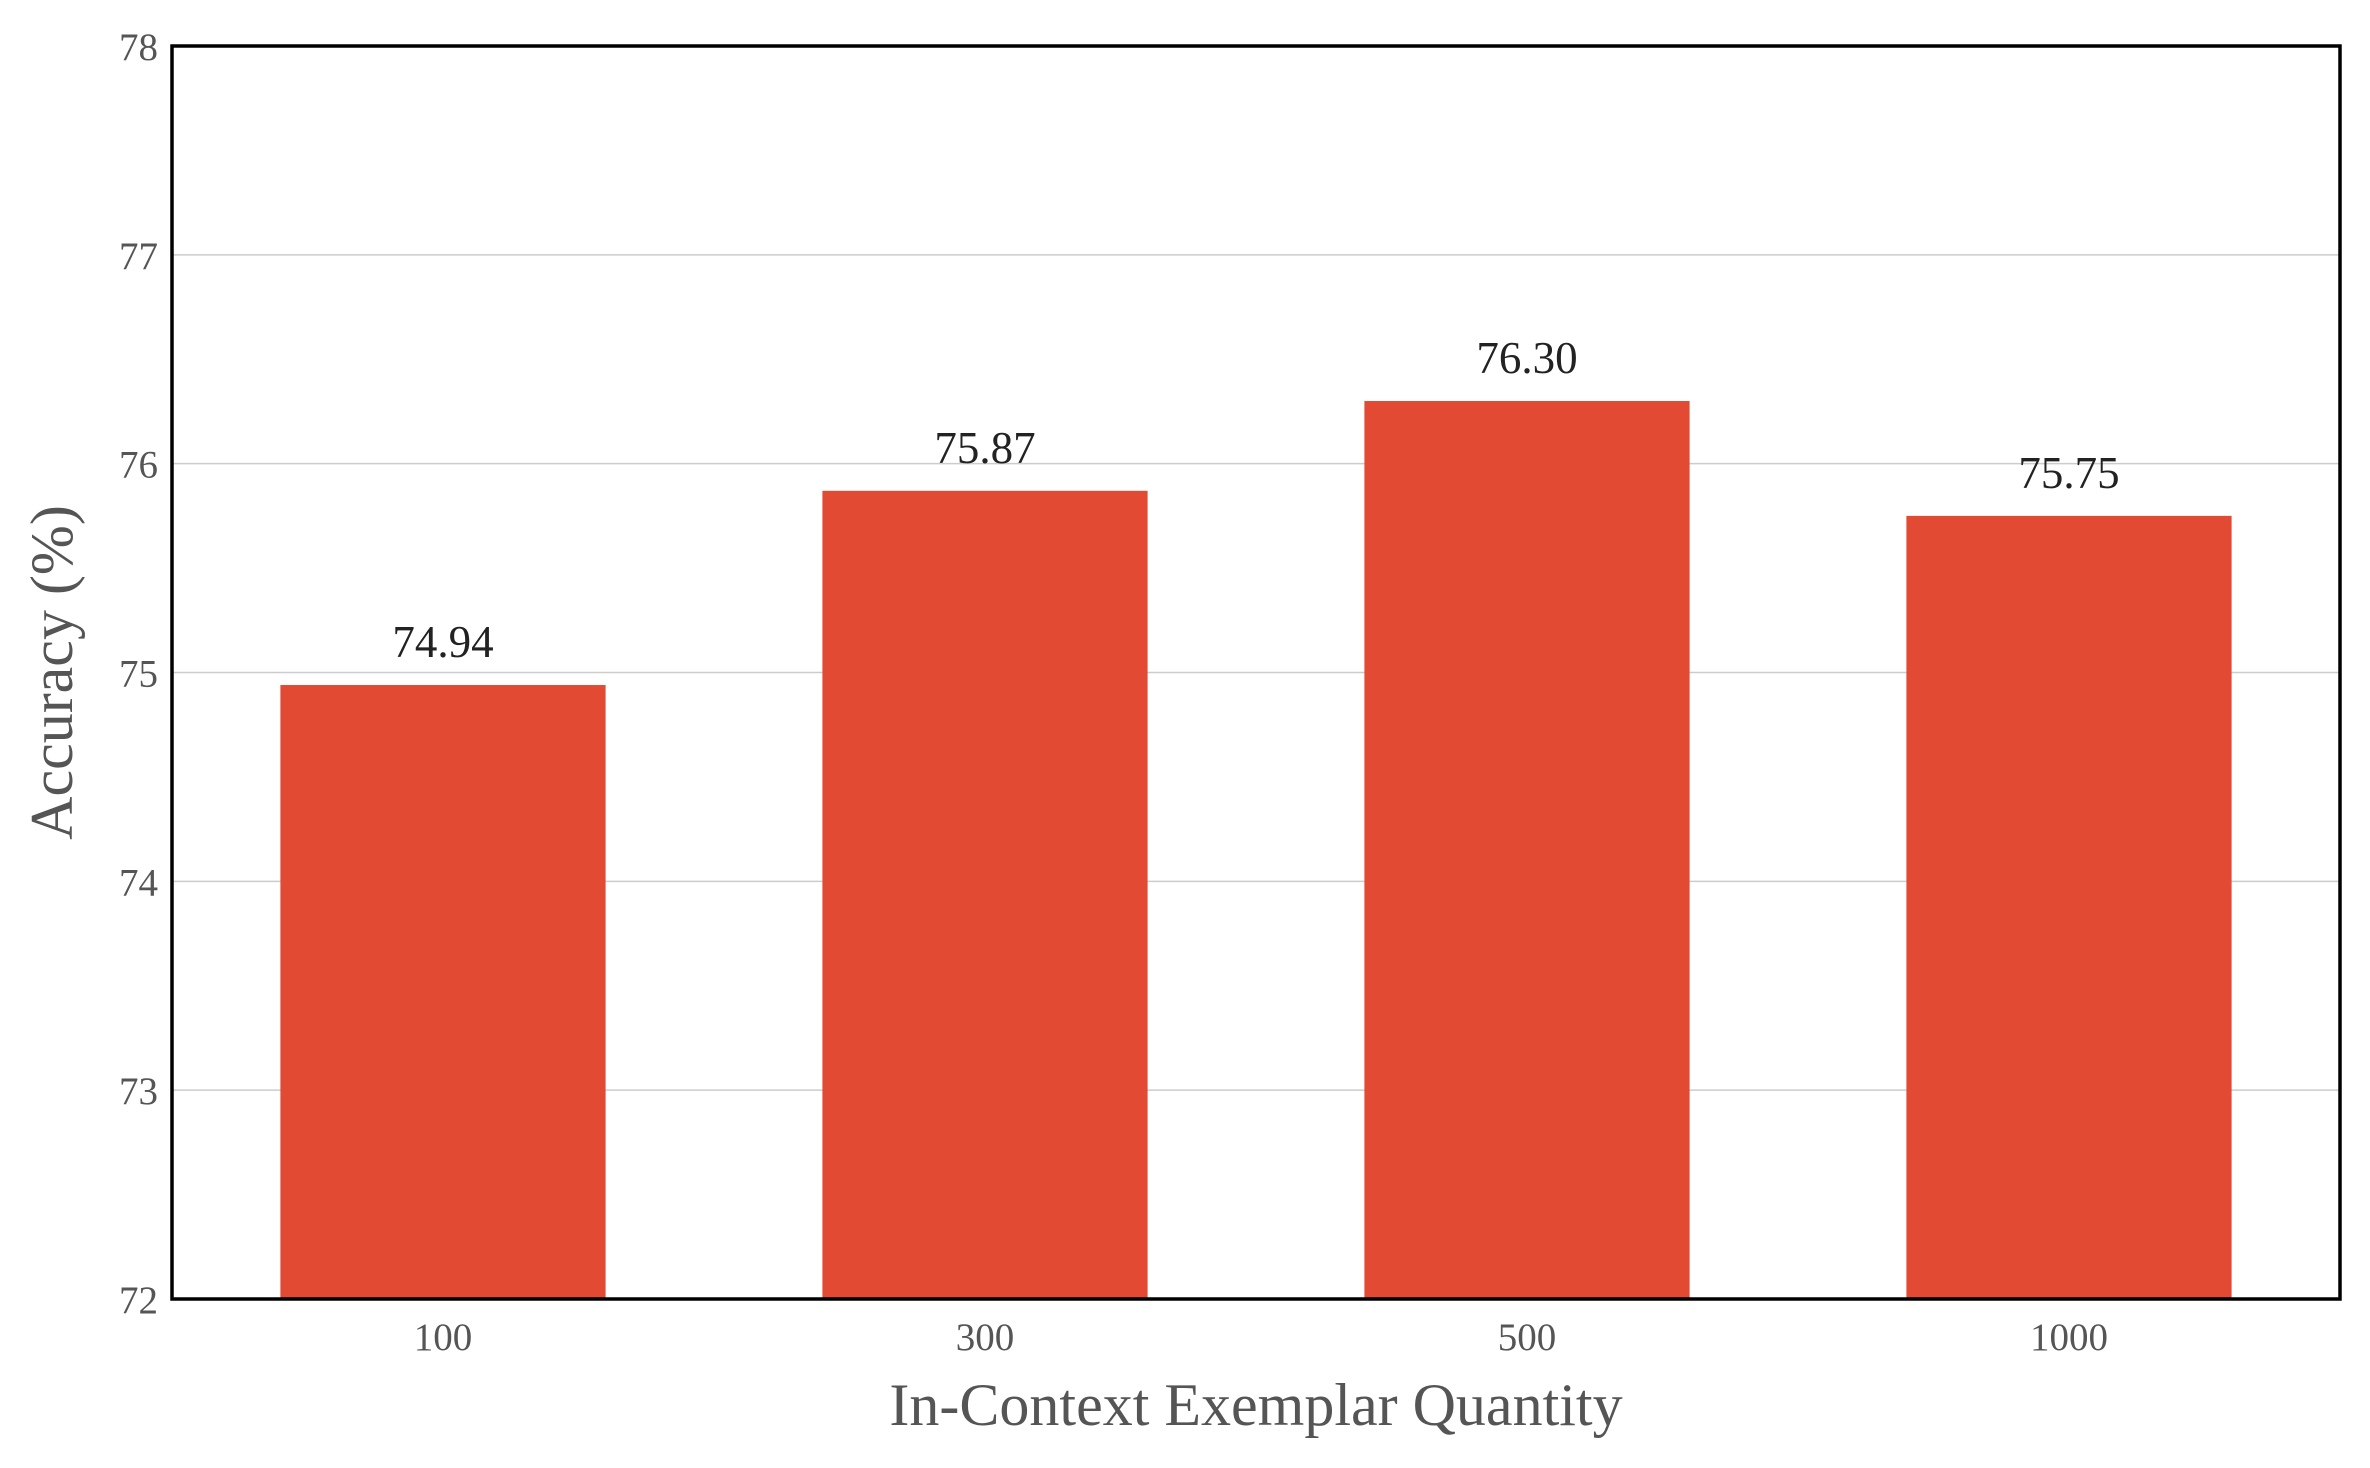 The width and height of the screenshot is (2370, 1468). Describe the element at coordinates (985, 1337) in the screenshot. I see `x-tick-label: 300` at that location.